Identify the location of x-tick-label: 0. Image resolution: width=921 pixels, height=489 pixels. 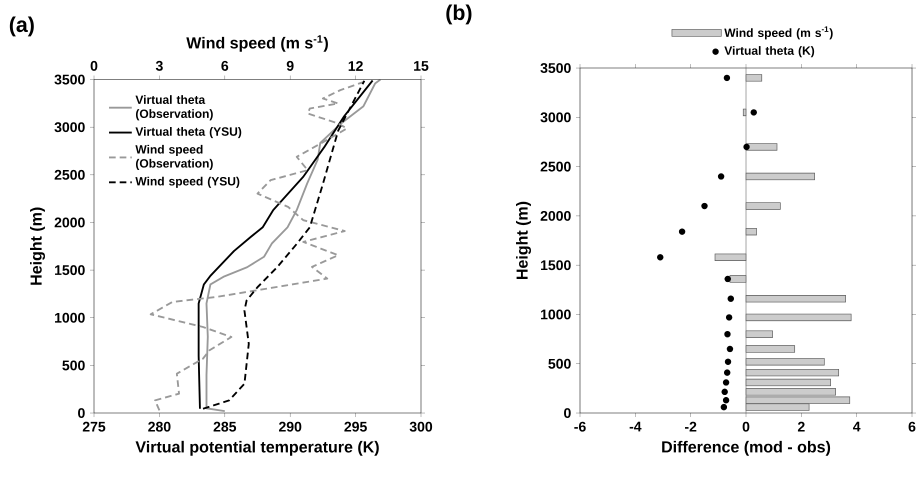
(746, 427).